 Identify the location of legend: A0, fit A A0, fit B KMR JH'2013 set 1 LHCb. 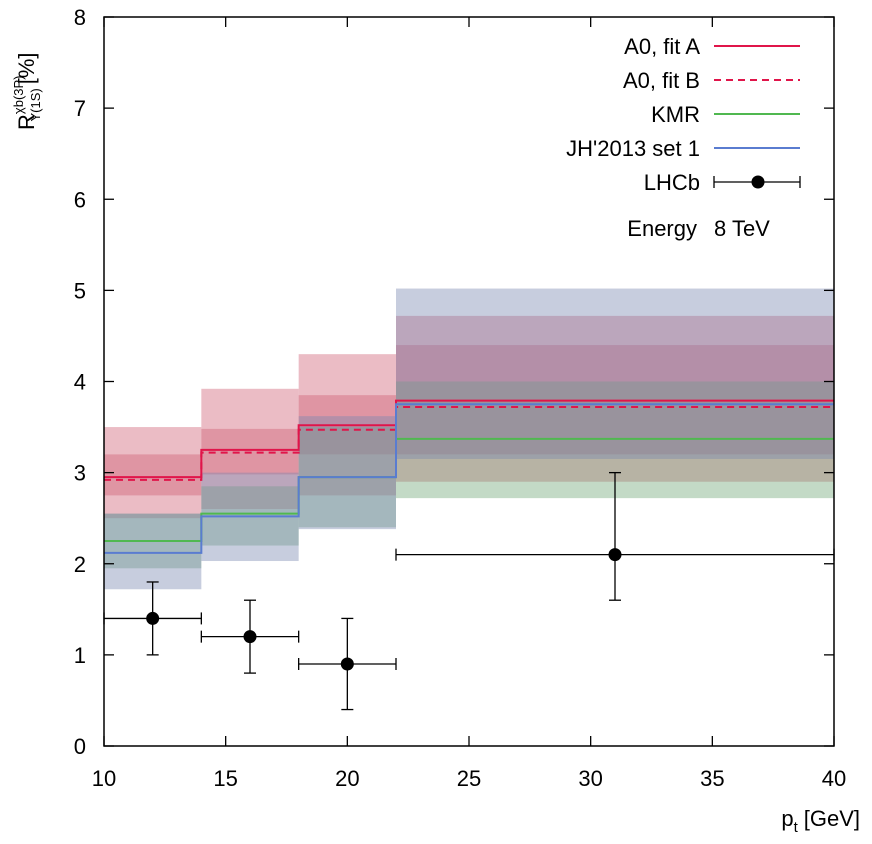
(683, 114).